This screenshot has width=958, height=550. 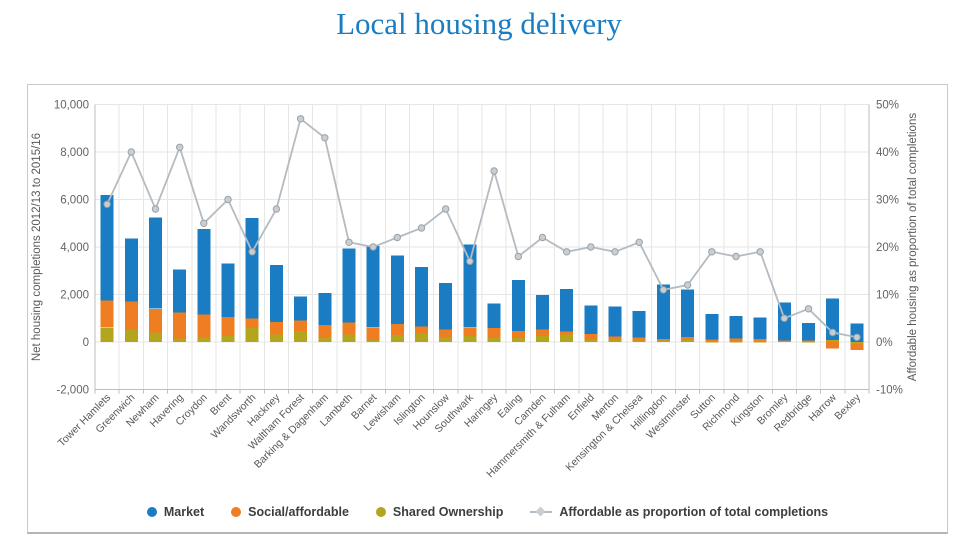 I want to click on svg-text: 0, so click(x=86, y=343).